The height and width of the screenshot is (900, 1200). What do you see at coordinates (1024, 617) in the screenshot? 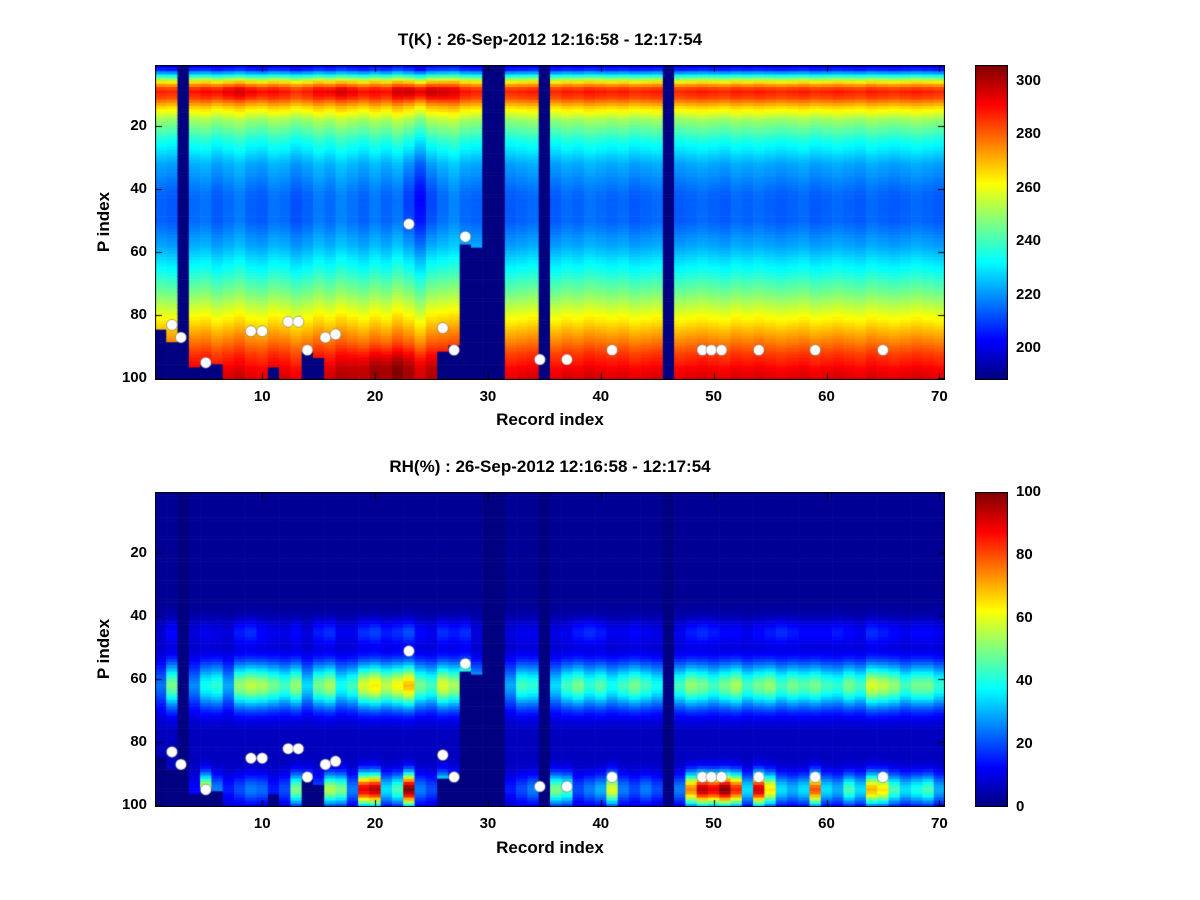
I see `colorbar-tick-label: 60` at bounding box center [1024, 617].